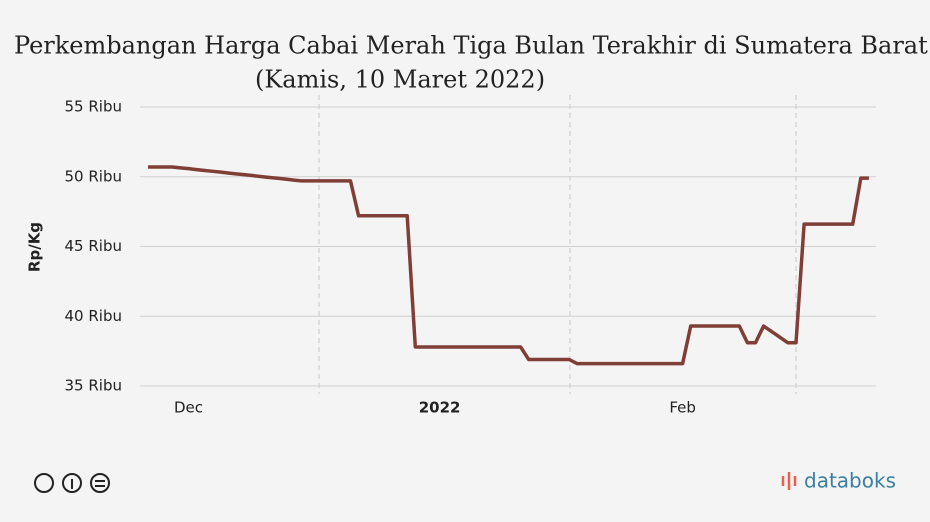 This screenshot has height=522, width=930. What do you see at coordinates (93, 246) in the screenshot?
I see `y-tick-label: 45 Ribu` at bounding box center [93, 246].